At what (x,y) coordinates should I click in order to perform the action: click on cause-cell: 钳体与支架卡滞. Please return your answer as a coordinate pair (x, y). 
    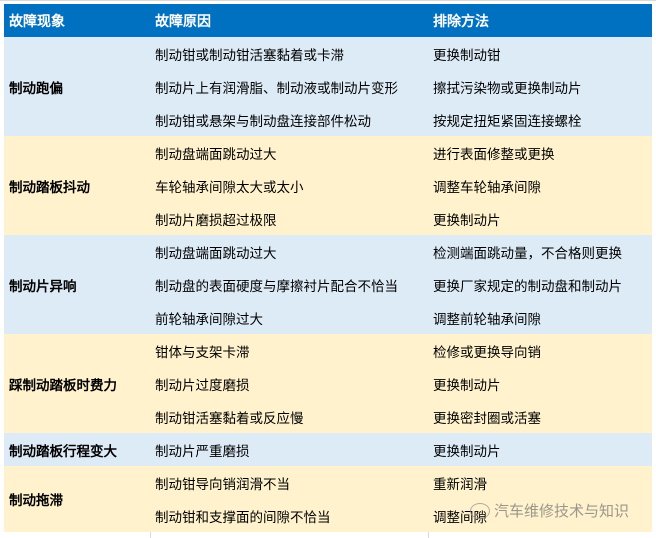
    Looking at the image, I should click on (289, 350).